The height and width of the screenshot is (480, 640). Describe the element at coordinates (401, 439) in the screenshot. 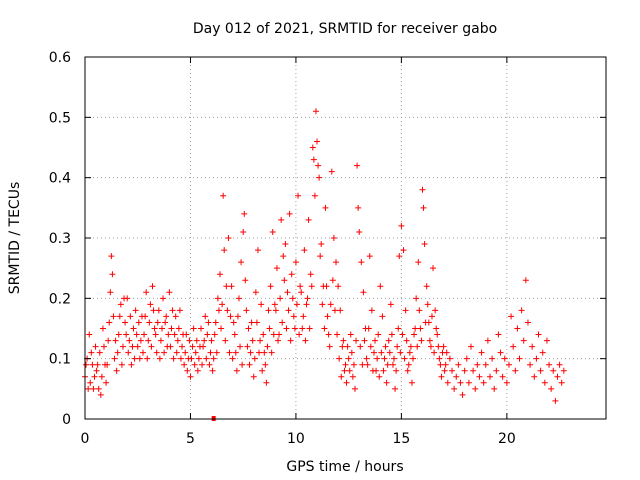

I see `x-tick-label: 15` at that location.